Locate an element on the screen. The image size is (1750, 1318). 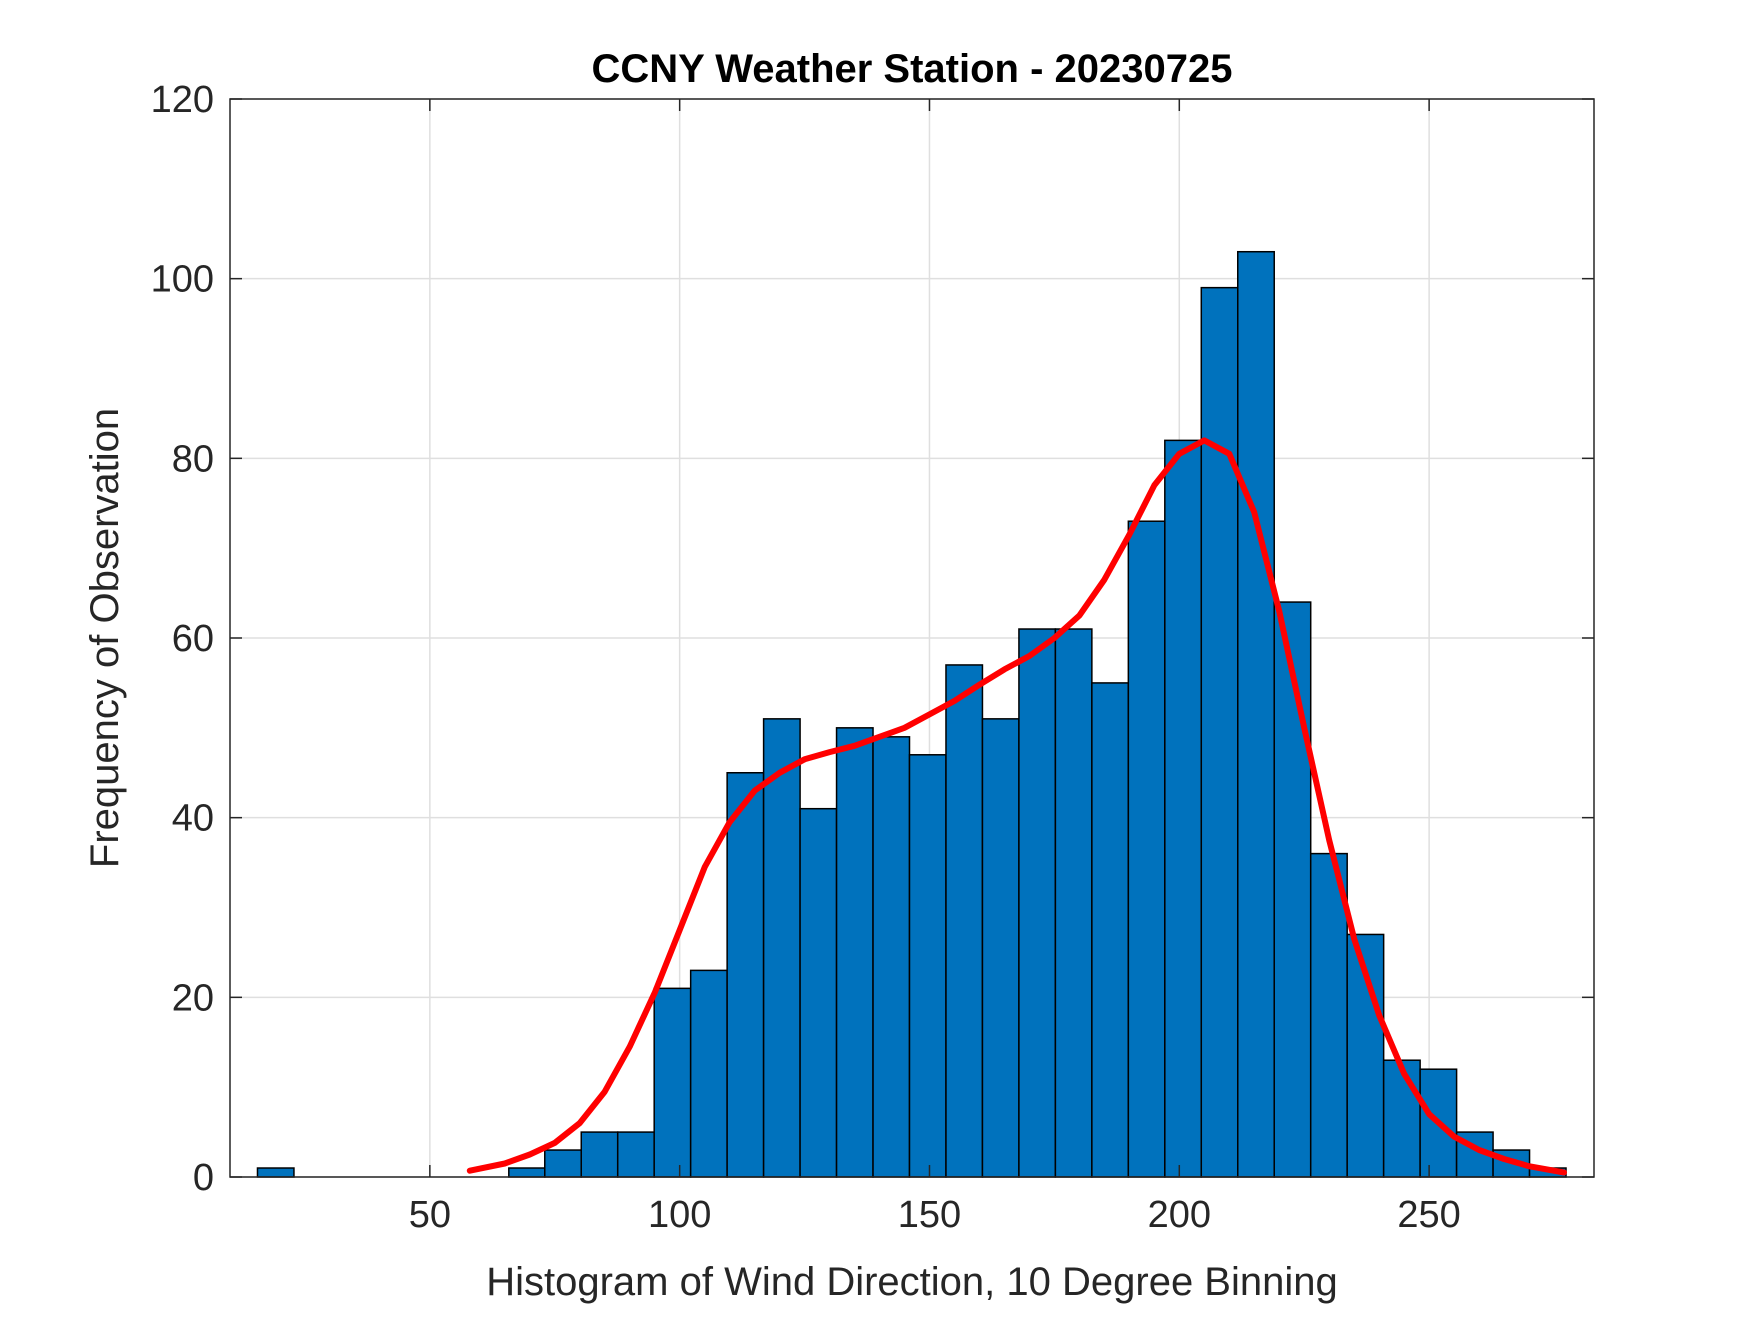
x-tick-label: 100 is located at coordinates (679, 1215).